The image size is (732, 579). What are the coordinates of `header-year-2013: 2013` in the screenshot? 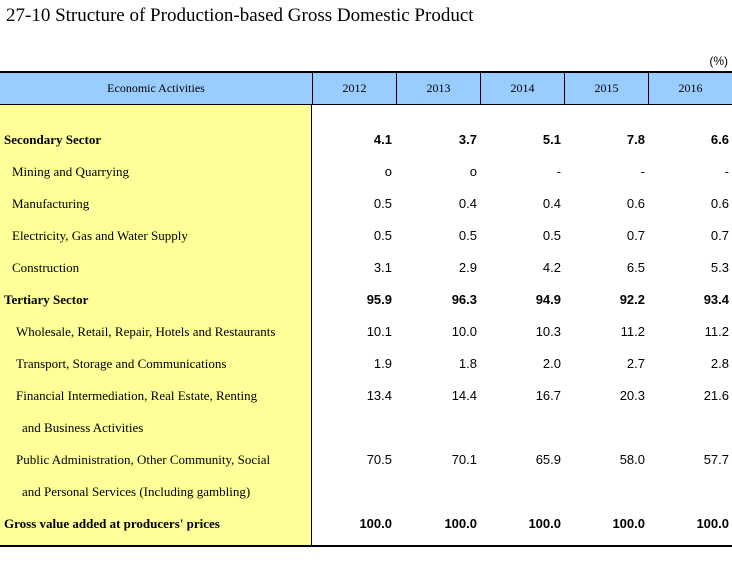 It's located at (438, 88).